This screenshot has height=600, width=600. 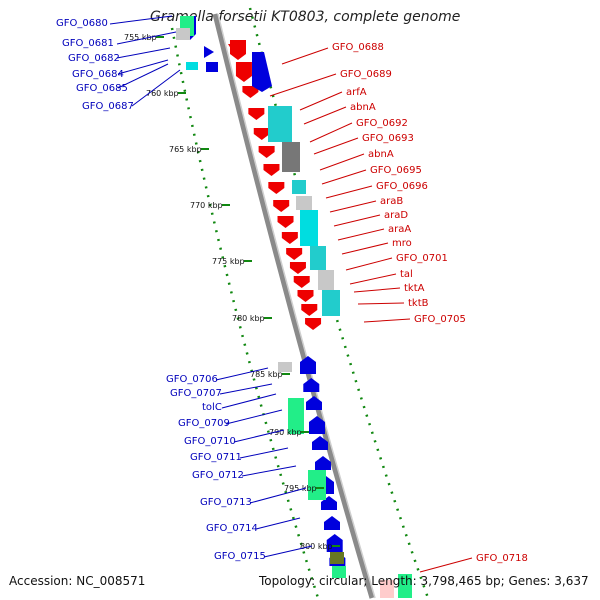 What do you see at coordinates (391, 201) in the screenshot?
I see `gene-label: araB` at bounding box center [391, 201].